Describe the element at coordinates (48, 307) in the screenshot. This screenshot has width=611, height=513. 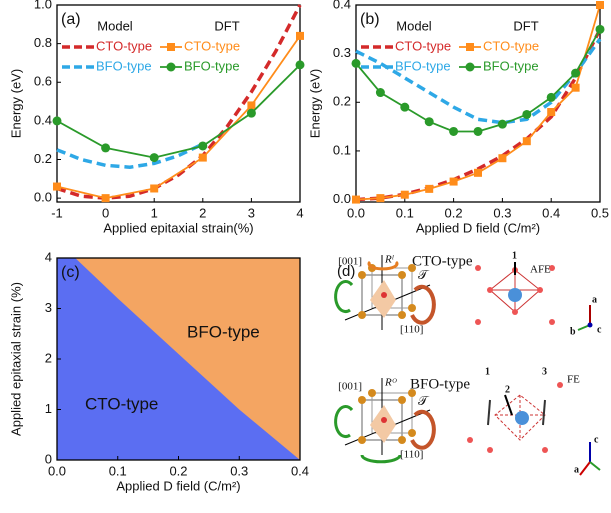
I see `y-tick-label: 3` at that location.